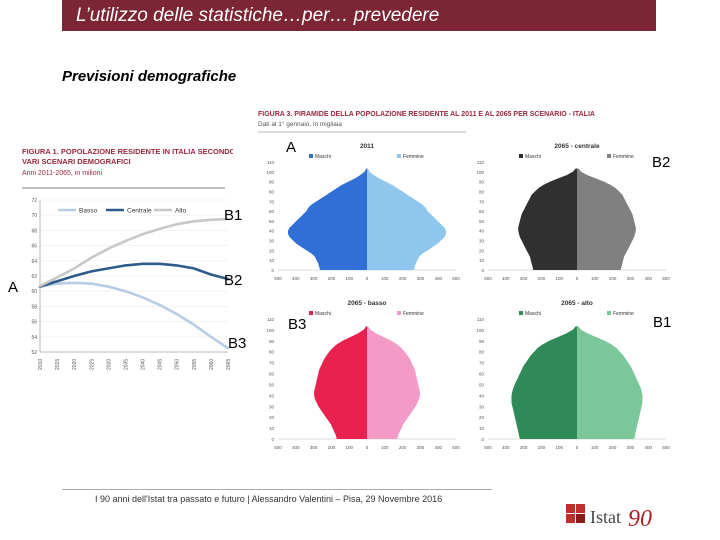  Describe the element at coordinates (76, 161) in the screenshot. I see `line-chart-title-2: VARI SCENARI DEMOGRAFICI` at that location.